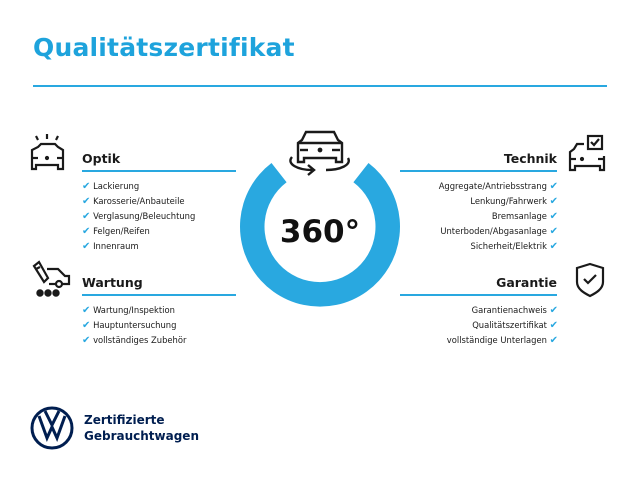 The width and height of the screenshot is (640, 480). What do you see at coordinates (498, 186) in the screenshot?
I see `list-item: Aggregate/Antriebsstrang ✔` at bounding box center [498, 186].